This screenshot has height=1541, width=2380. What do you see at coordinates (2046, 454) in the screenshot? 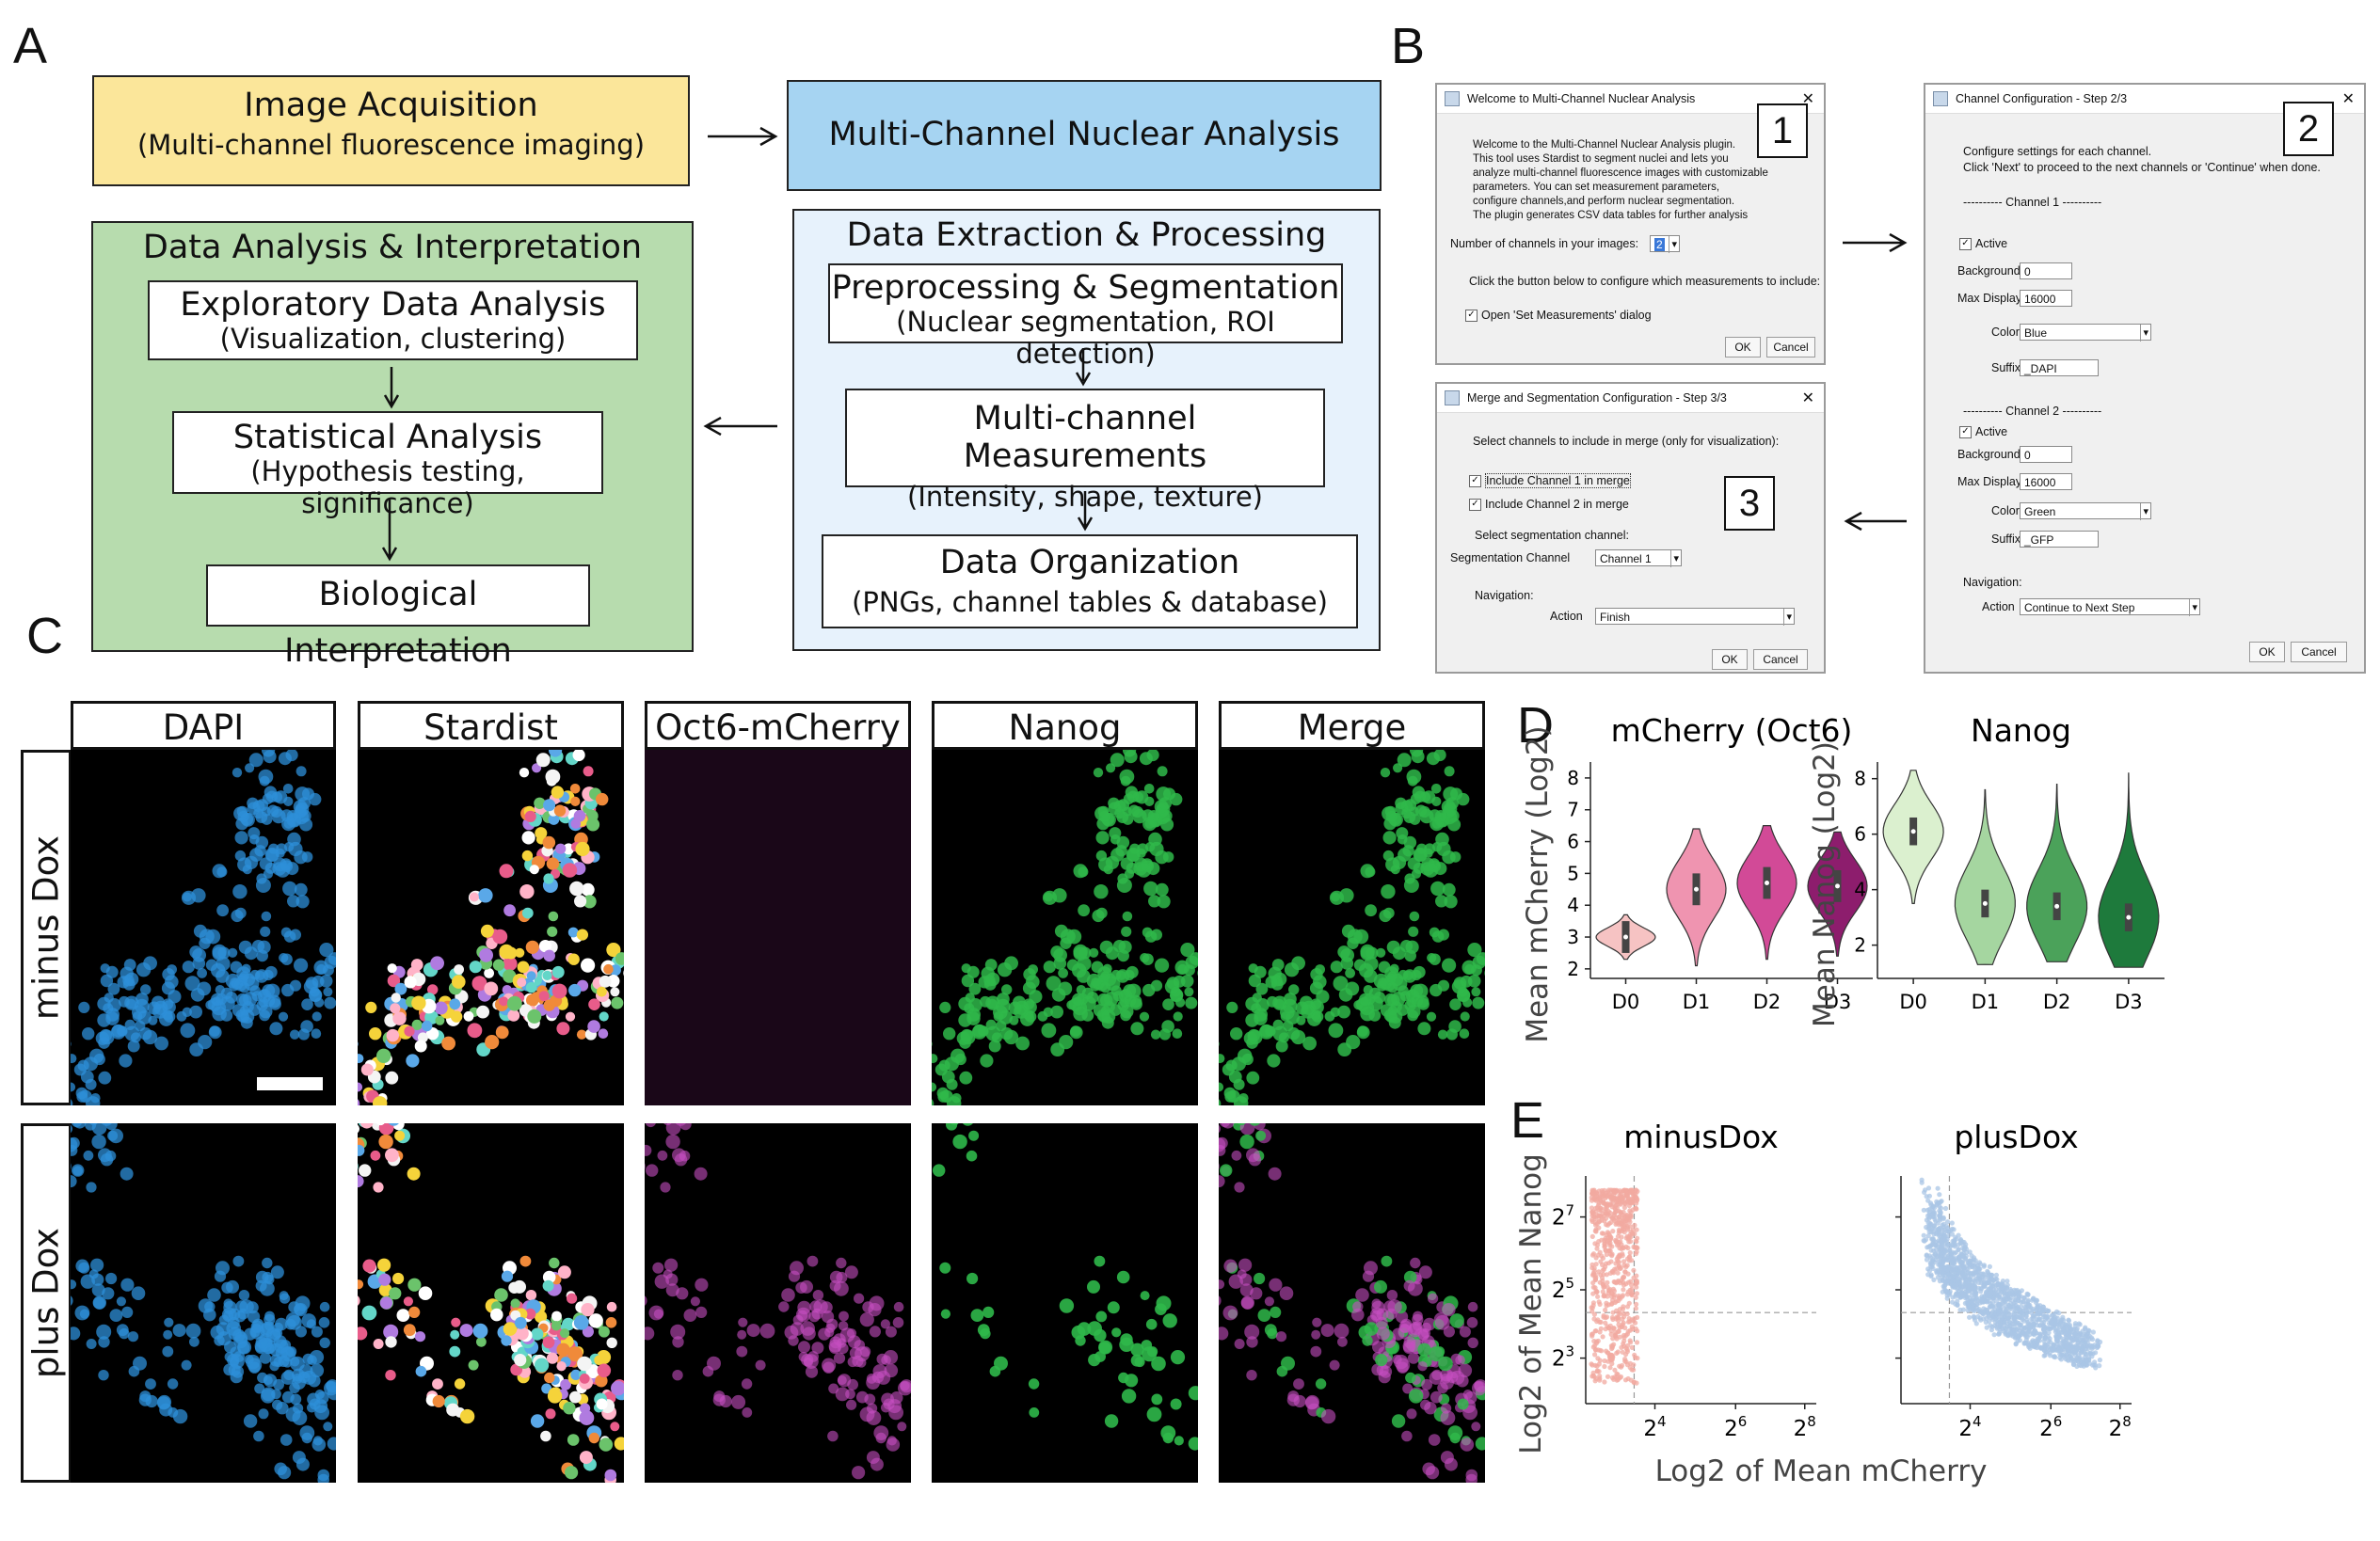
I see `background-2-input: 0` at bounding box center [2046, 454].